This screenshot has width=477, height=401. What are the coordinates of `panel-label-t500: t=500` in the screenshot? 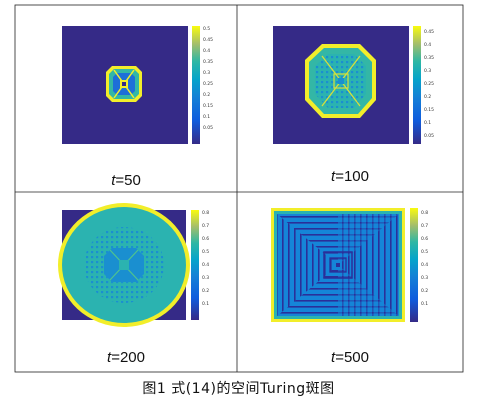 It's located at (350, 357).